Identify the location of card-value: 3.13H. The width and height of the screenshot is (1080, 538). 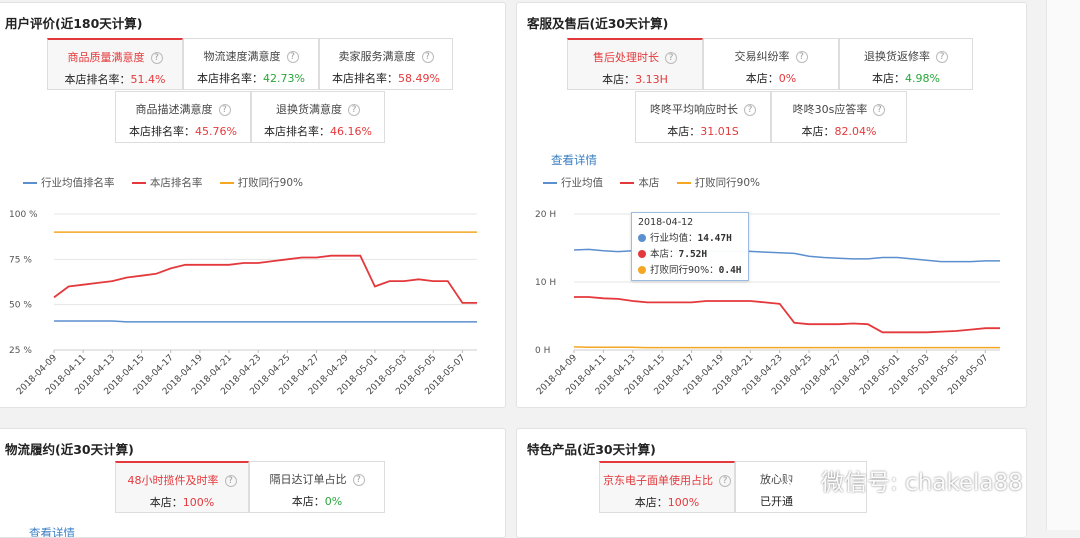
(651, 79).